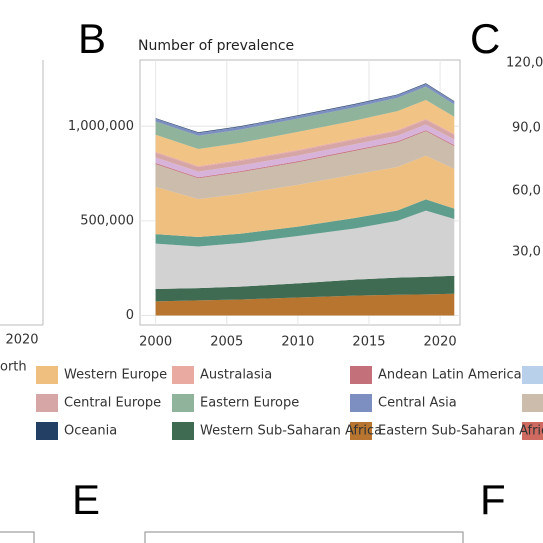 This screenshot has width=543, height=543. What do you see at coordinates (130, 315) in the screenshot?
I see `y-tick-label: 0` at bounding box center [130, 315].